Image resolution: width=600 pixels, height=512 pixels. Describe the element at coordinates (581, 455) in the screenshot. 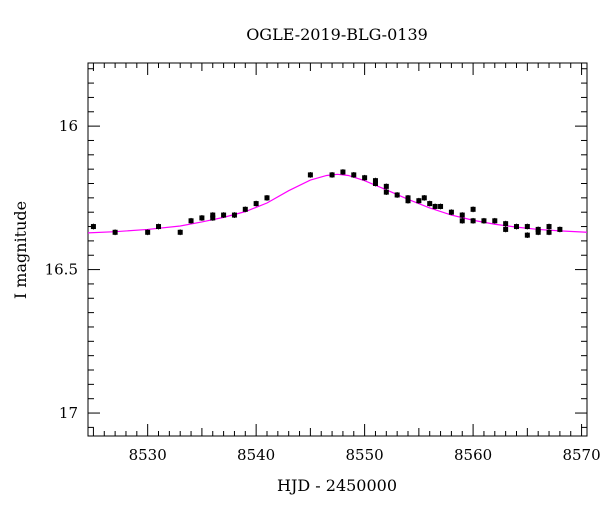

I see `x-tick-label: 8570` at that location.